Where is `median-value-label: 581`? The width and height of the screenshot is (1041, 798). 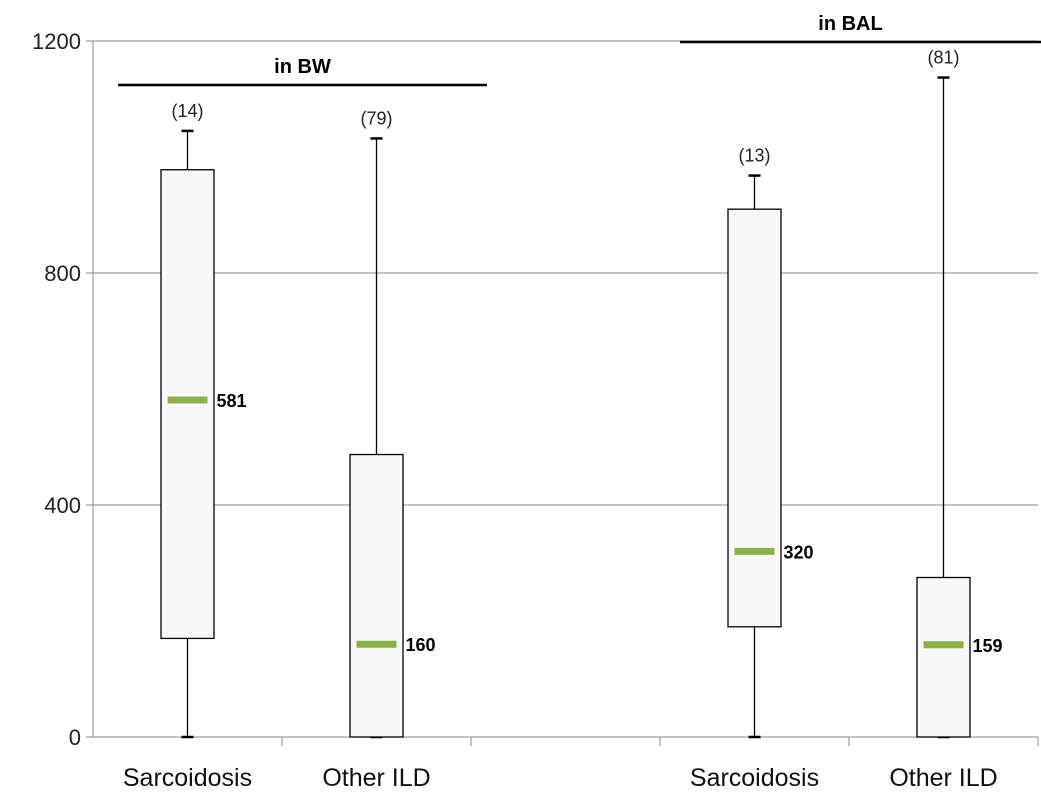 median-value-label: 581 is located at coordinates (232, 401).